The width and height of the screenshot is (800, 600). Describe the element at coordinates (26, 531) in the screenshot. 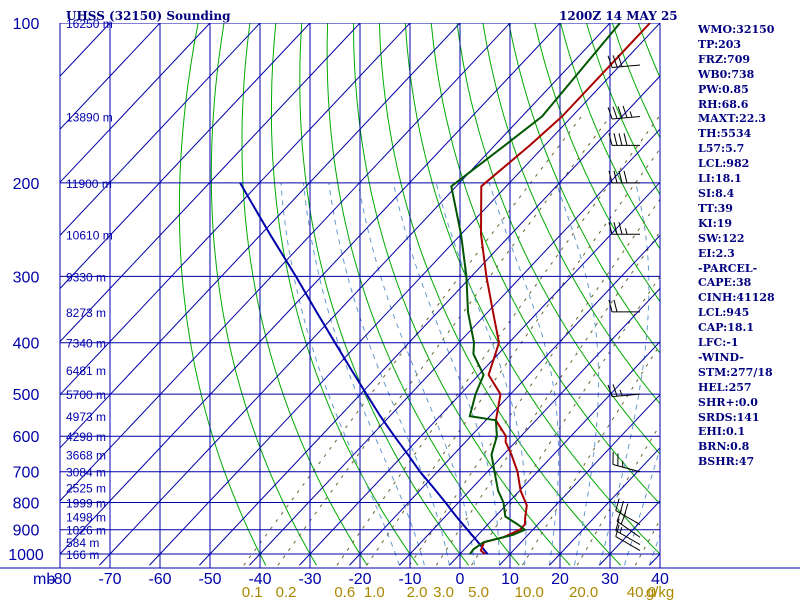

I see `pressure-tick-label: 900` at that location.